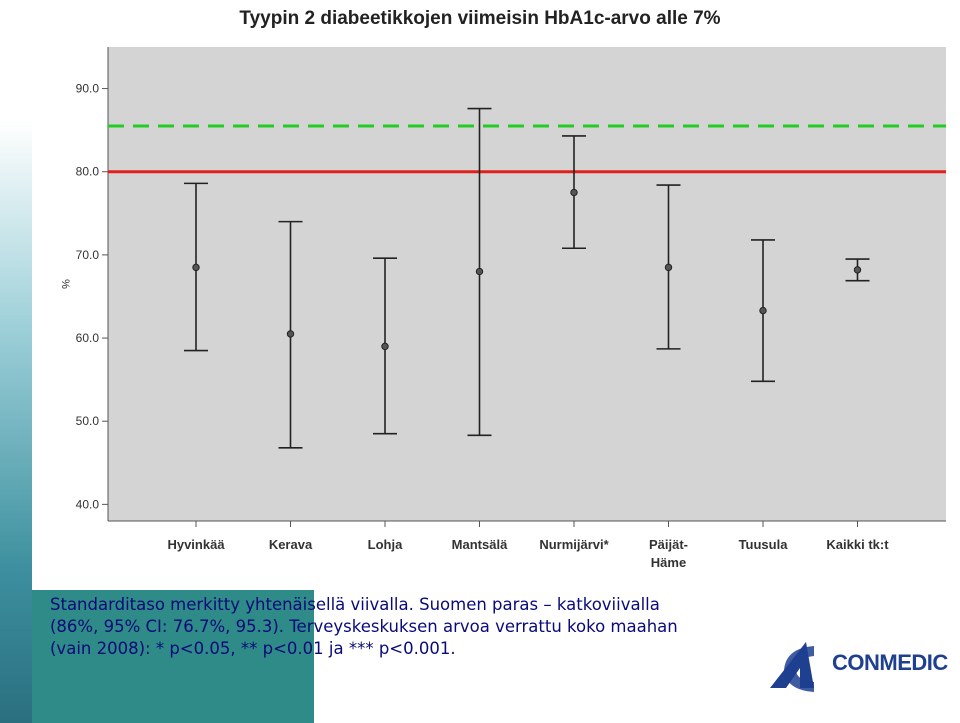  What do you see at coordinates (88, 89) in the screenshot?
I see `y-tick-label: 90.0` at bounding box center [88, 89].